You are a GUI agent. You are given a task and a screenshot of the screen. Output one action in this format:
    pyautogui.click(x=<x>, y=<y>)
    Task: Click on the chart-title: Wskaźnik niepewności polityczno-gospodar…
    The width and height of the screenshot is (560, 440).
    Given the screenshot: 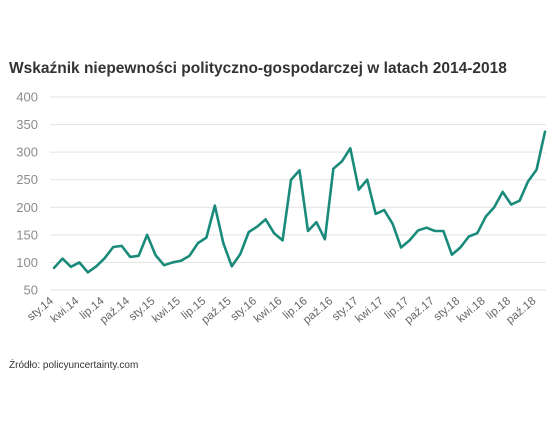 What is the action you would take?
    pyautogui.click(x=258, y=68)
    